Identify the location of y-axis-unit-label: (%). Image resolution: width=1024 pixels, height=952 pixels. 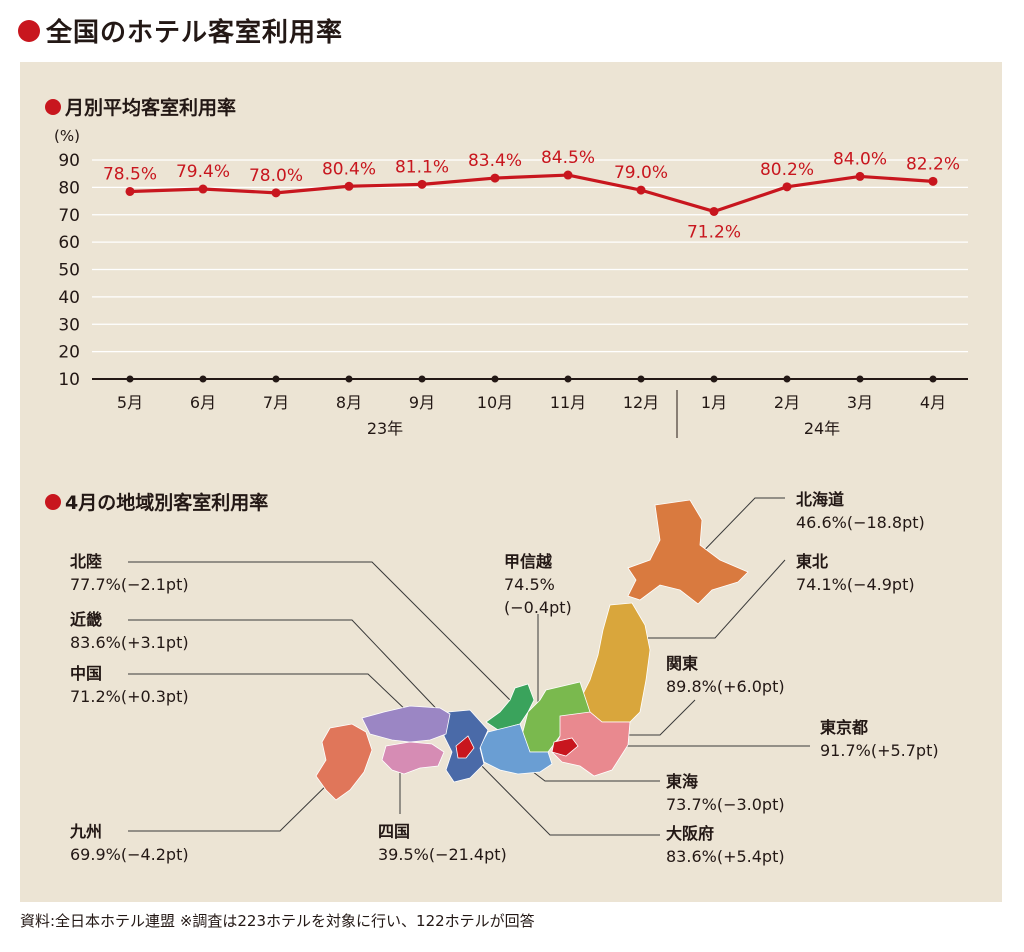
(67, 136).